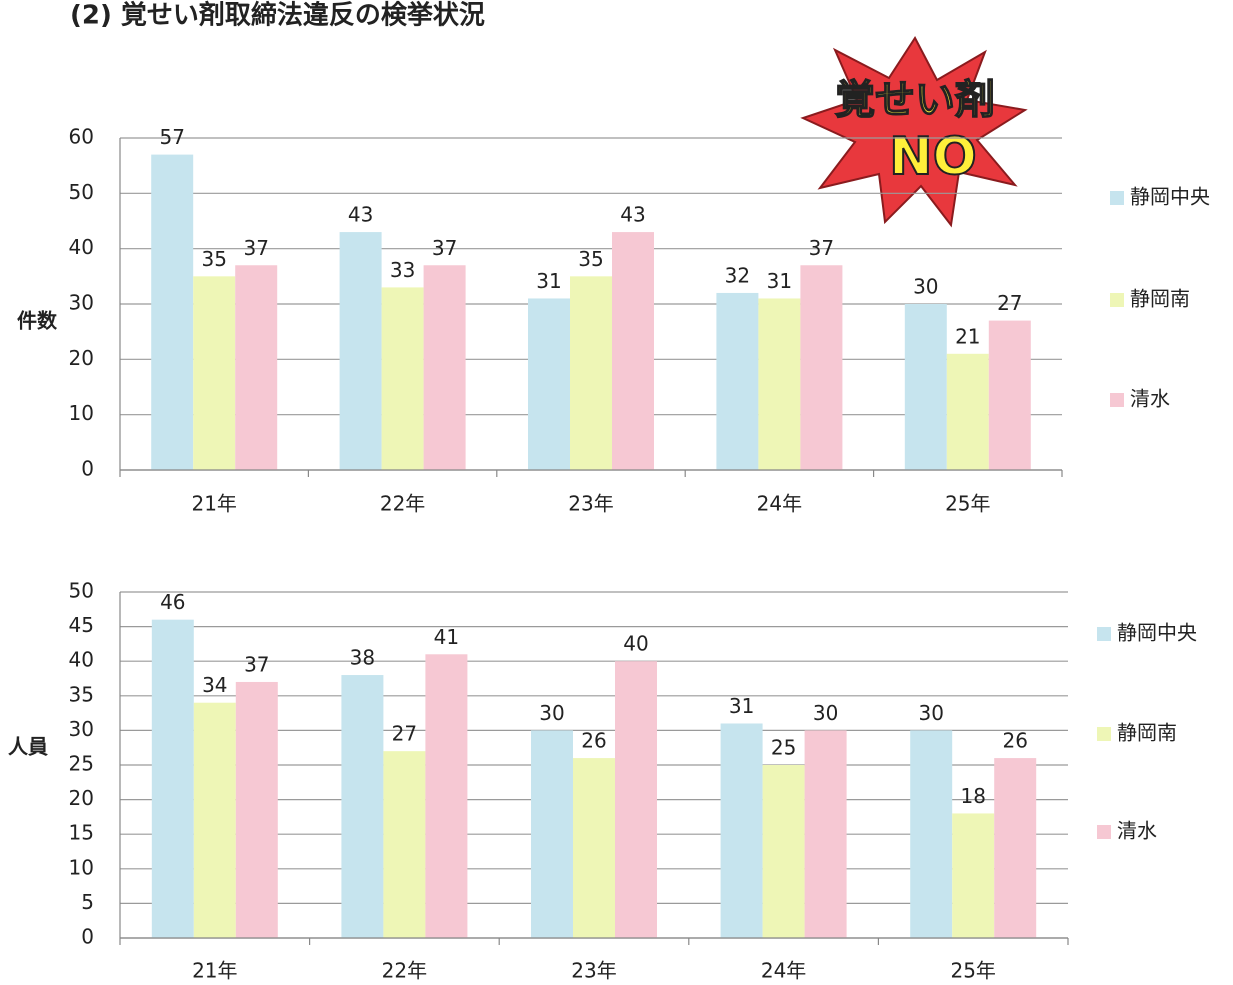 This screenshot has height=985, width=1233. Describe the element at coordinates (967, 336) in the screenshot. I see `data-label: 21` at that location.